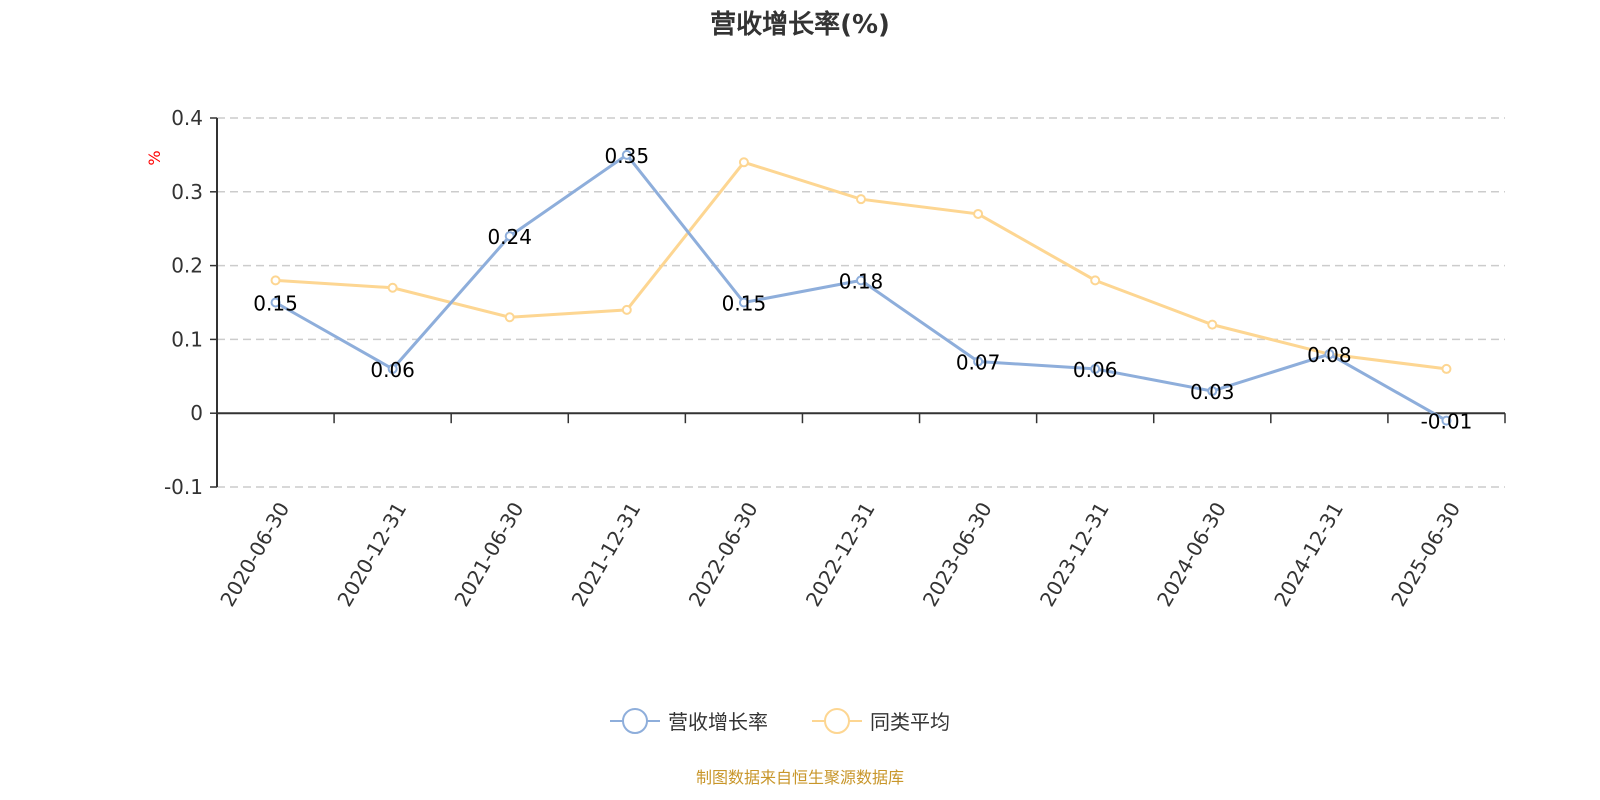 The image size is (1600, 800). What do you see at coordinates (187, 339) in the screenshot?
I see `y-tick-label: 0.1` at bounding box center [187, 339].